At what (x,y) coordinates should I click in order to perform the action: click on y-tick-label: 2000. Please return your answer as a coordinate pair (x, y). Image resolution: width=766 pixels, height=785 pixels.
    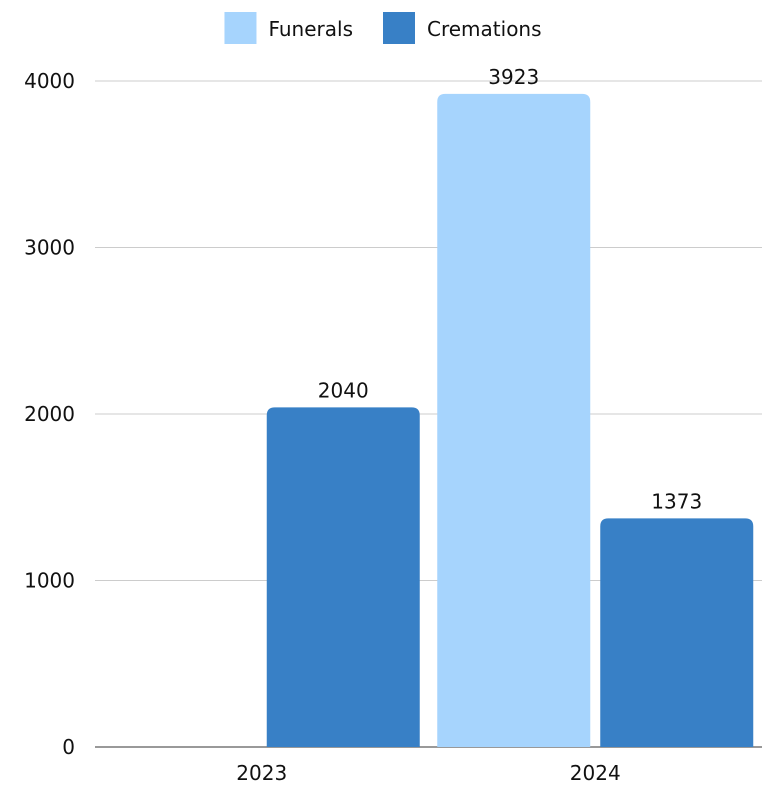
    Looking at the image, I should click on (49, 414).